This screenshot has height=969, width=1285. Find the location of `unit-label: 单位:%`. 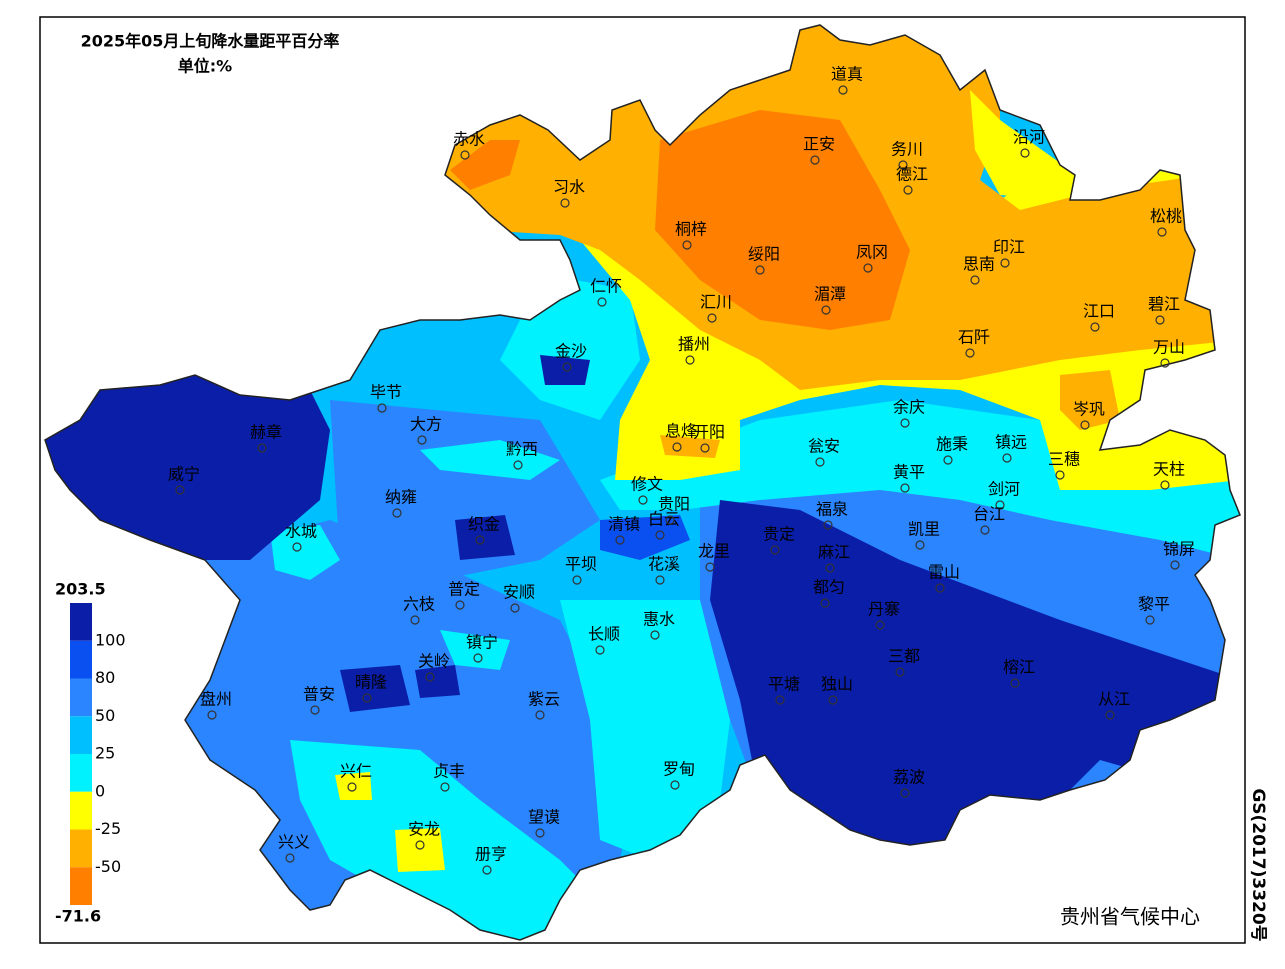

unit-label: 单位:% is located at coordinates (205, 66).